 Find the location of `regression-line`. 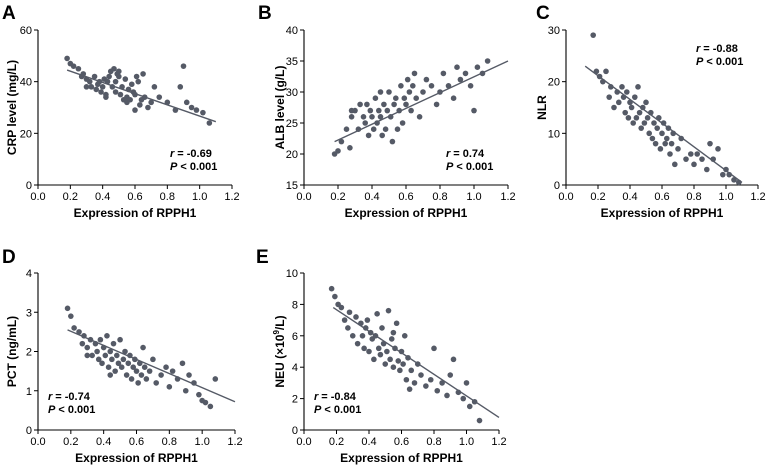

regression-line is located at coordinates (421, 101).